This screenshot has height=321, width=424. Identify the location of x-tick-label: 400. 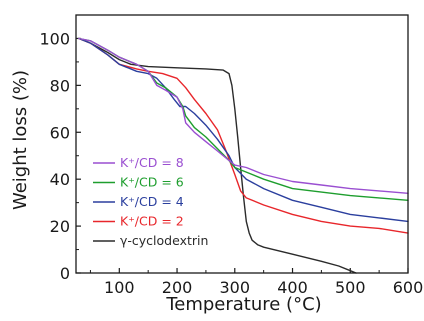
(292, 287).